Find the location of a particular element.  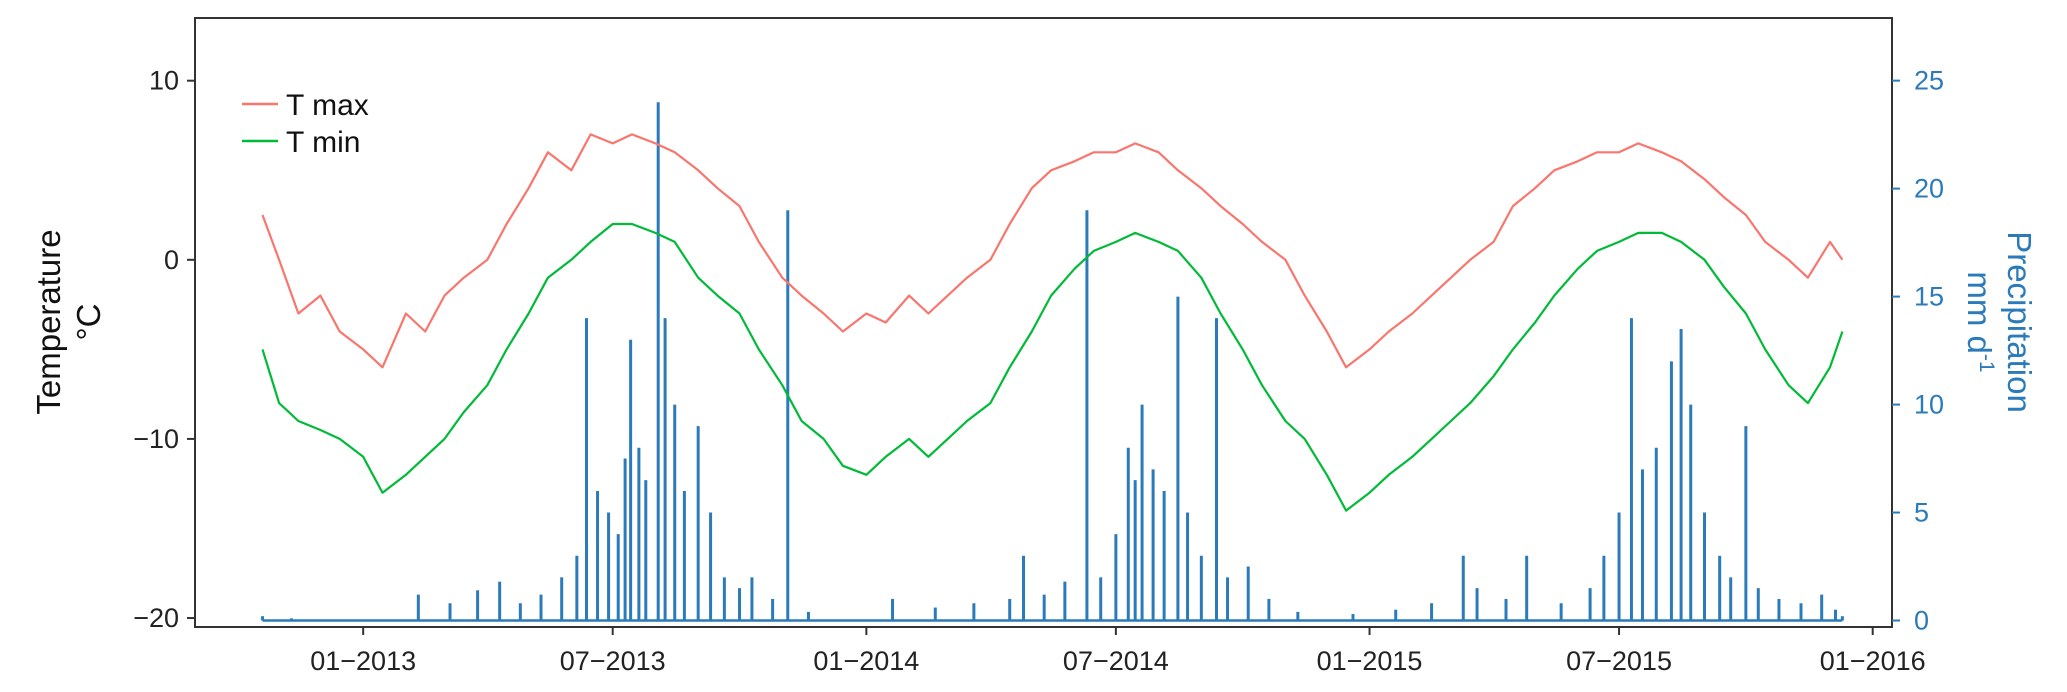

right-axis-tick-label: 20 is located at coordinates (1929, 189).